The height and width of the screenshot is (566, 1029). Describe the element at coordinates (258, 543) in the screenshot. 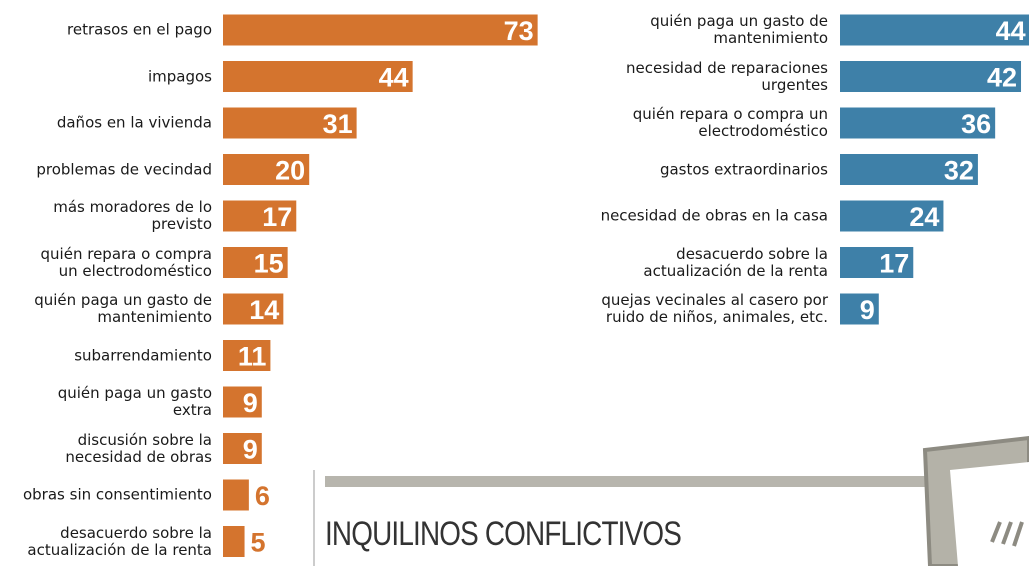

I see `value-label: 5` at that location.